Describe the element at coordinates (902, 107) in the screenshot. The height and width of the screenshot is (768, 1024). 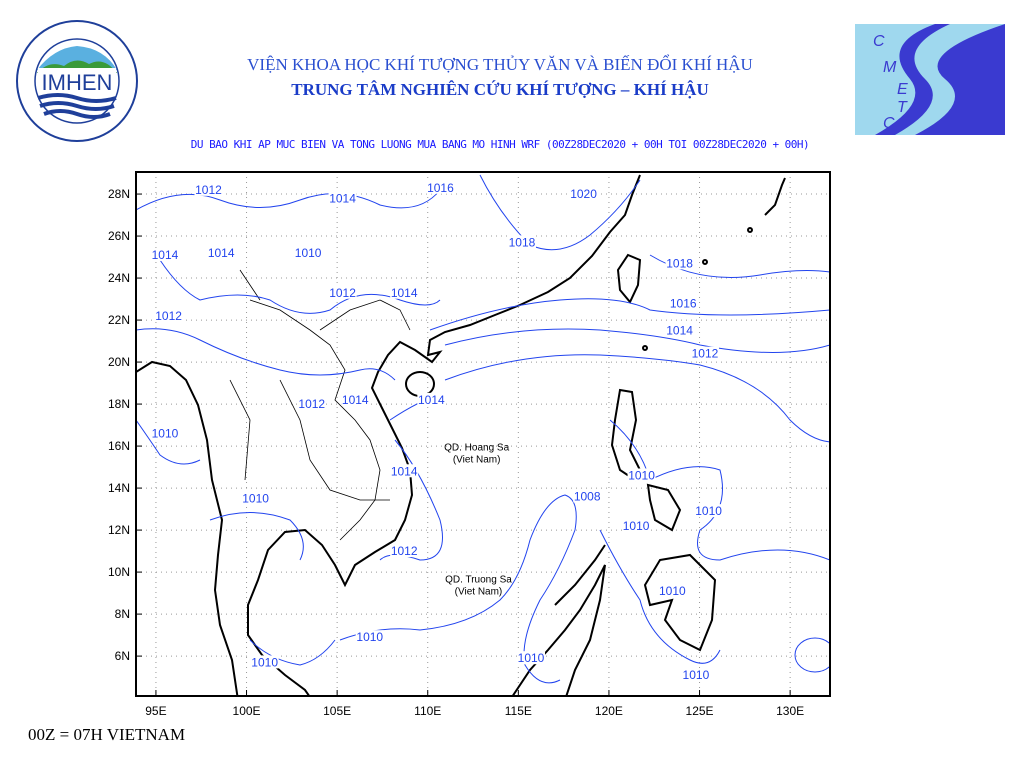
I see `svg-text: T` at that location.